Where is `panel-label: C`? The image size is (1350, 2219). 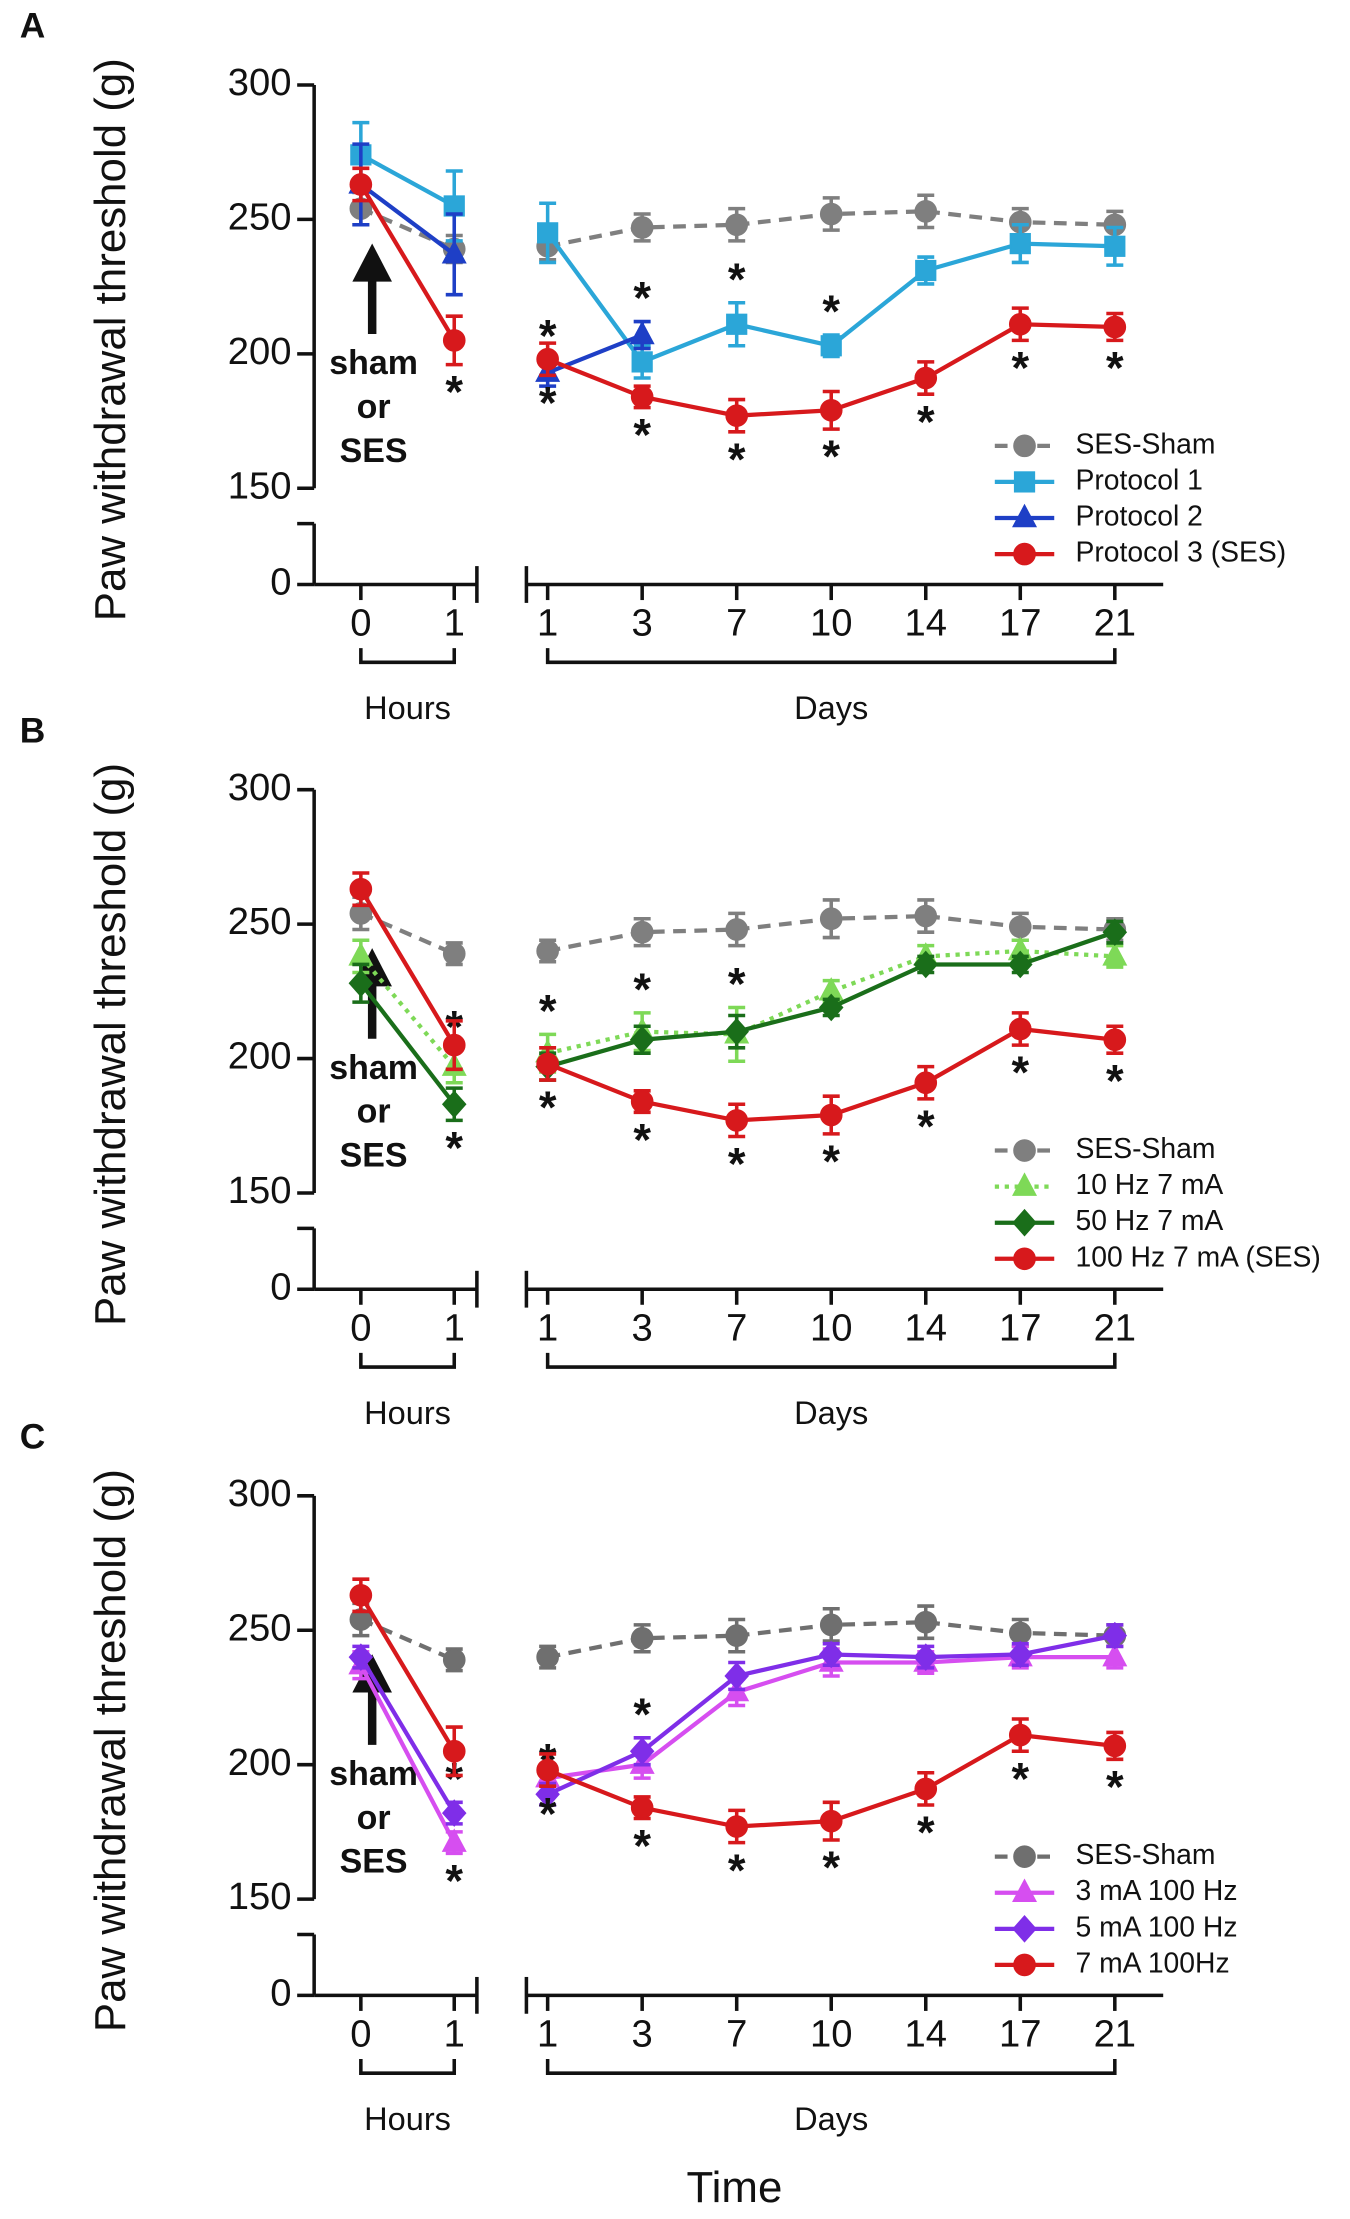
panel-label: C is located at coordinates (33, 1437).